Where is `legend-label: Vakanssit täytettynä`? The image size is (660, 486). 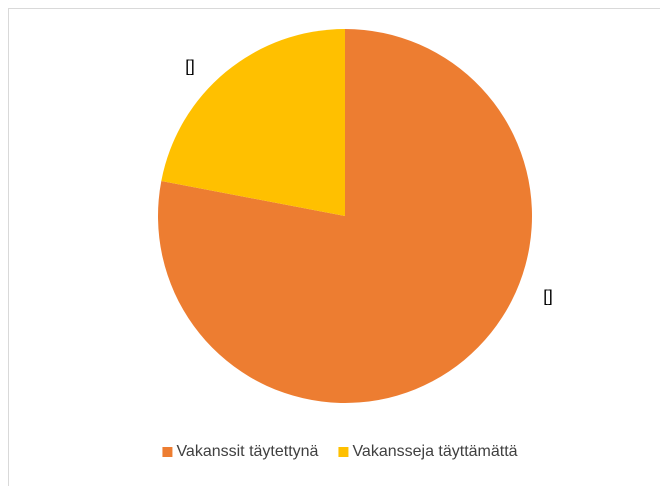
legend-label: Vakanssit täytettynä is located at coordinates (247, 451).